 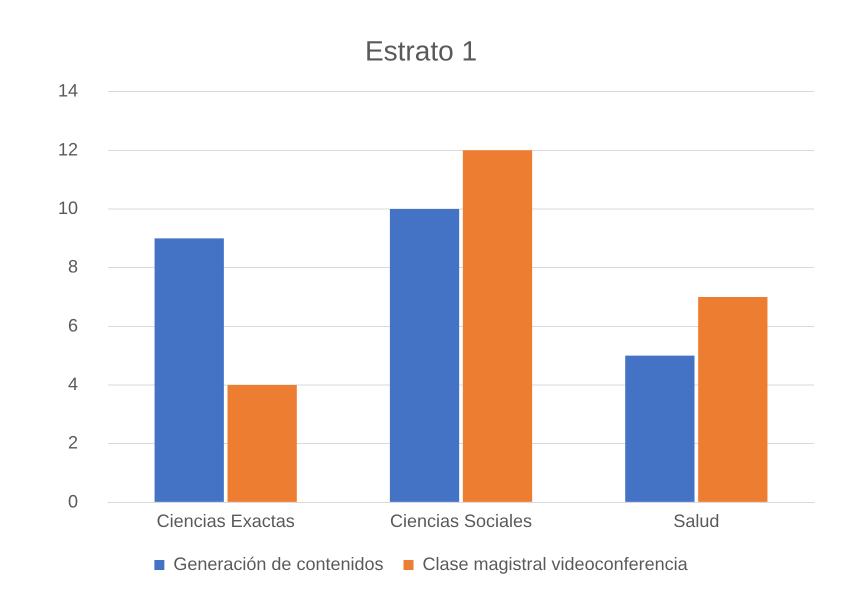 I want to click on y-tick-label: 12, so click(x=68, y=149).